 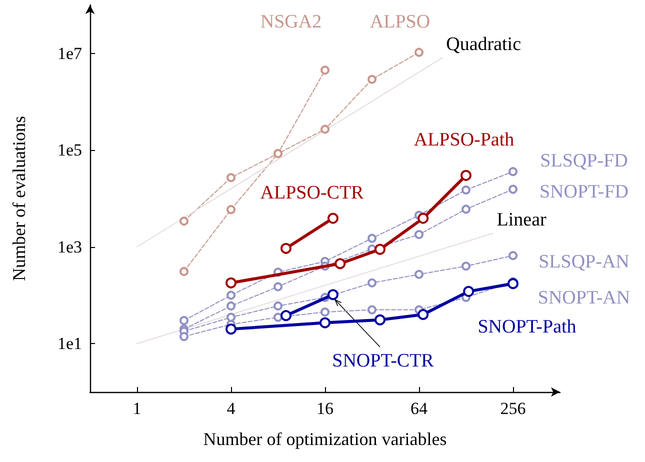 What do you see at coordinates (419, 408) in the screenshot?
I see `x-tick-label: 64` at bounding box center [419, 408].